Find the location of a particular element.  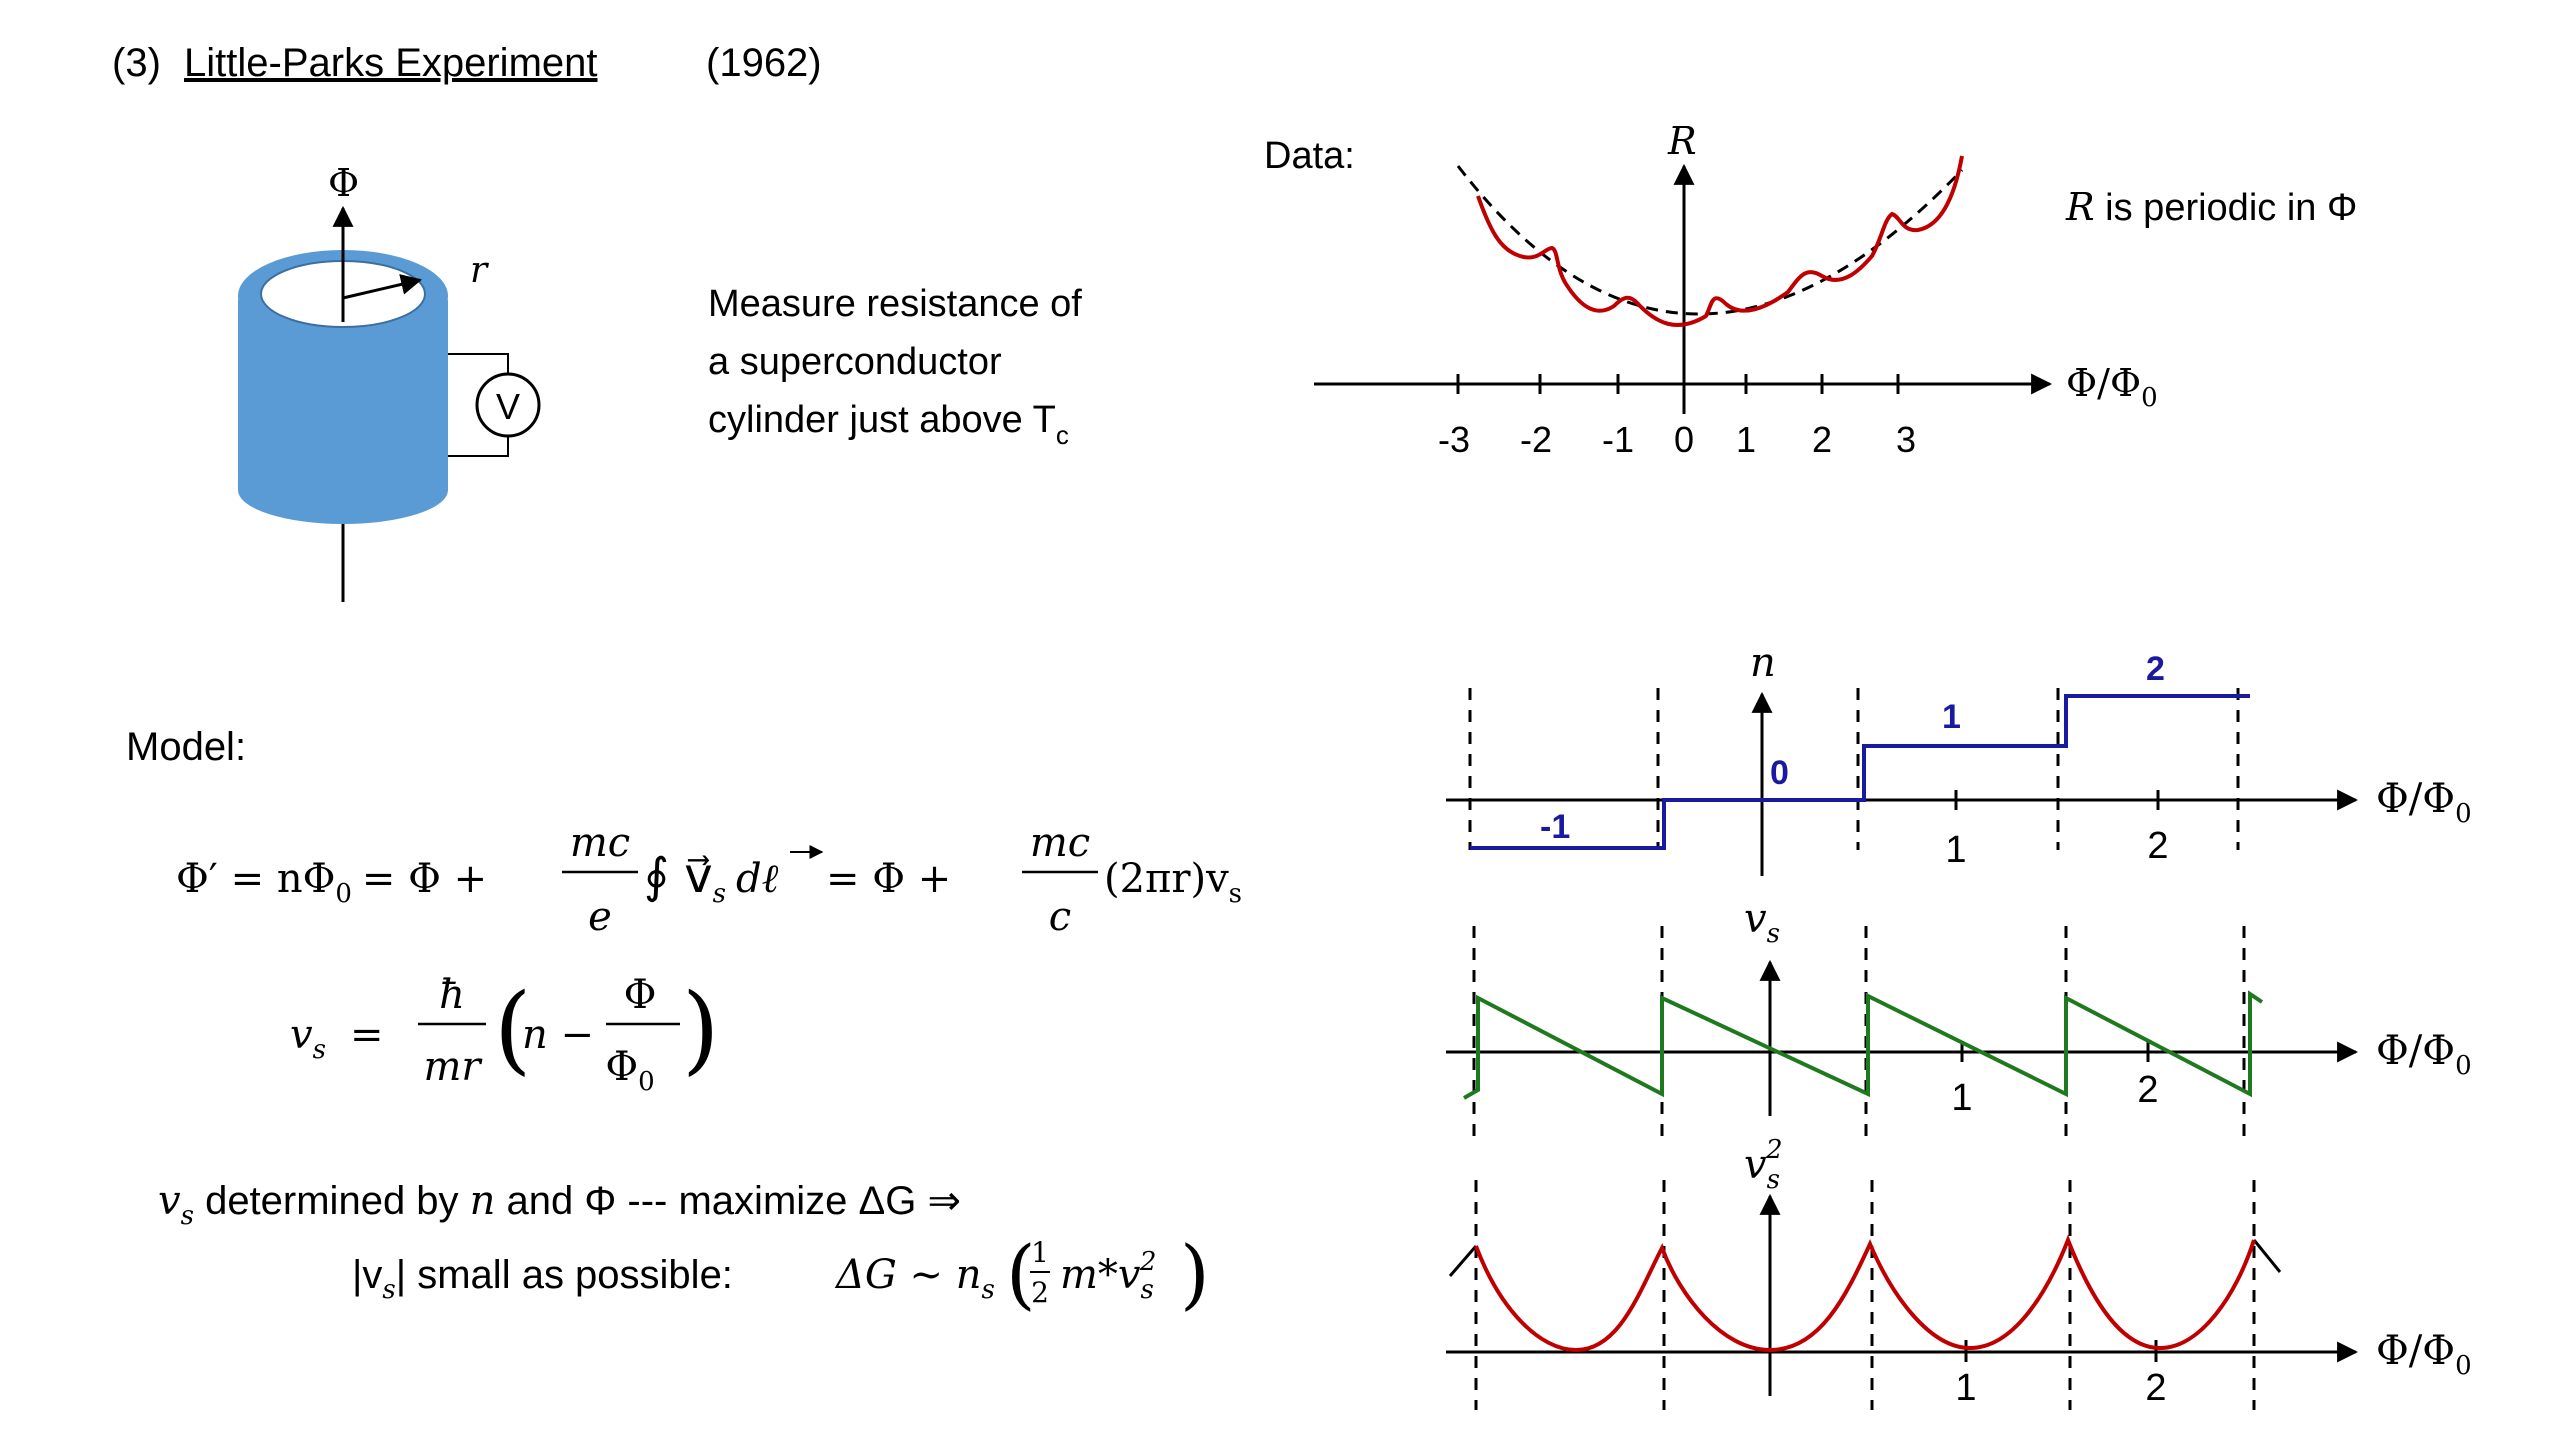

data-tick-label: 1 is located at coordinates (1746, 439).